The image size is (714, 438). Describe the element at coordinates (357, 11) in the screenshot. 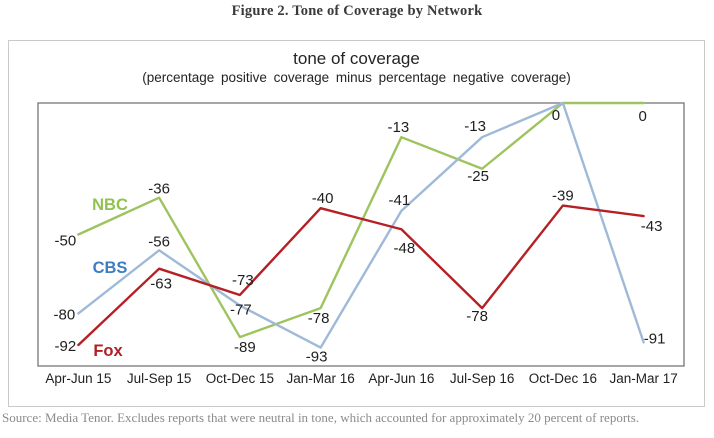

I see `figure-title: Figure 2. Tone of Coverage by Network` at that location.